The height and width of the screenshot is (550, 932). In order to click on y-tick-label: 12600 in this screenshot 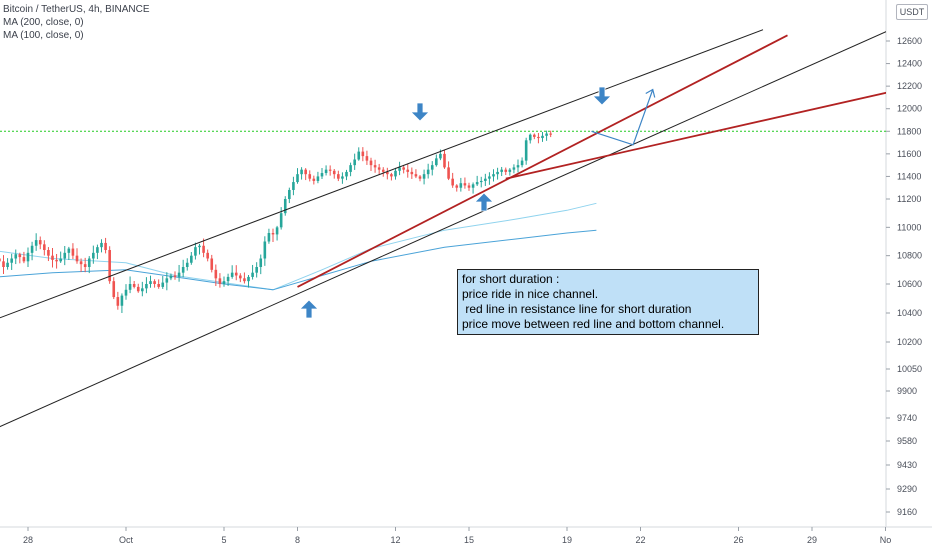, I will do `click(909, 41)`.